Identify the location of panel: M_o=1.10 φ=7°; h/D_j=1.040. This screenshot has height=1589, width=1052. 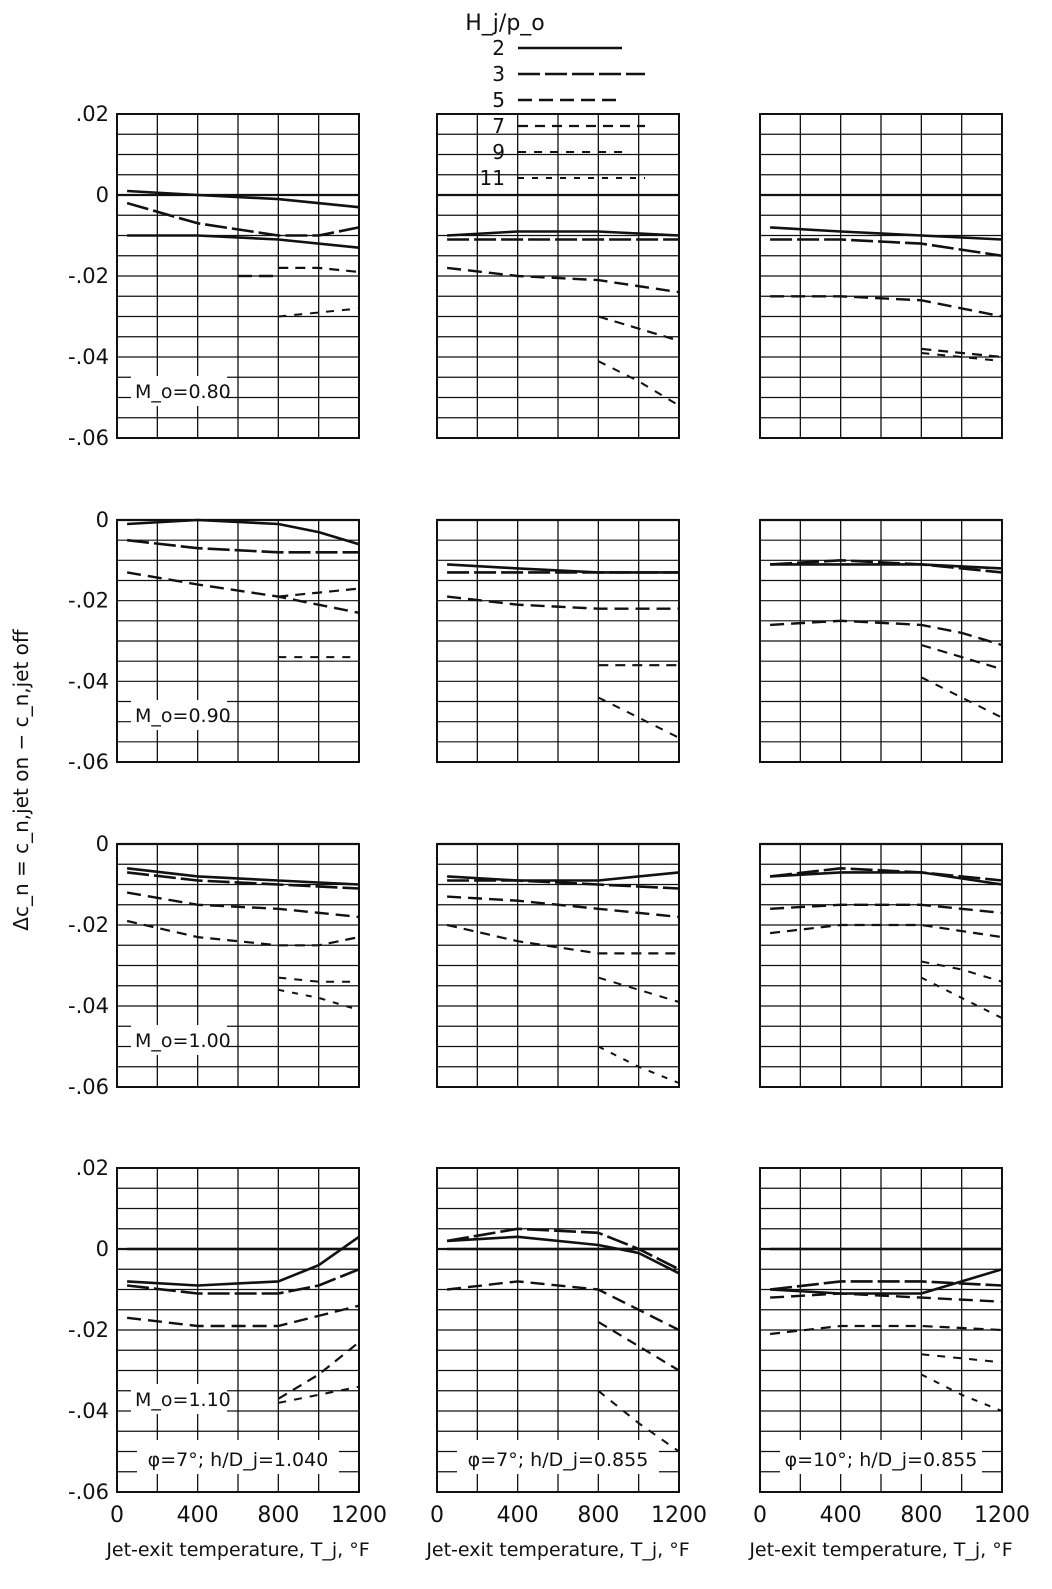
(238, 1330).